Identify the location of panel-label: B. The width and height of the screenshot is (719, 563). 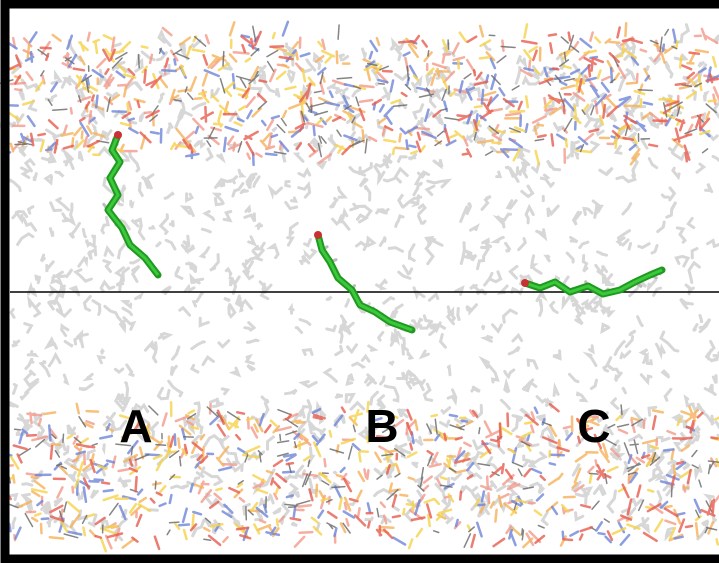
(381, 426).